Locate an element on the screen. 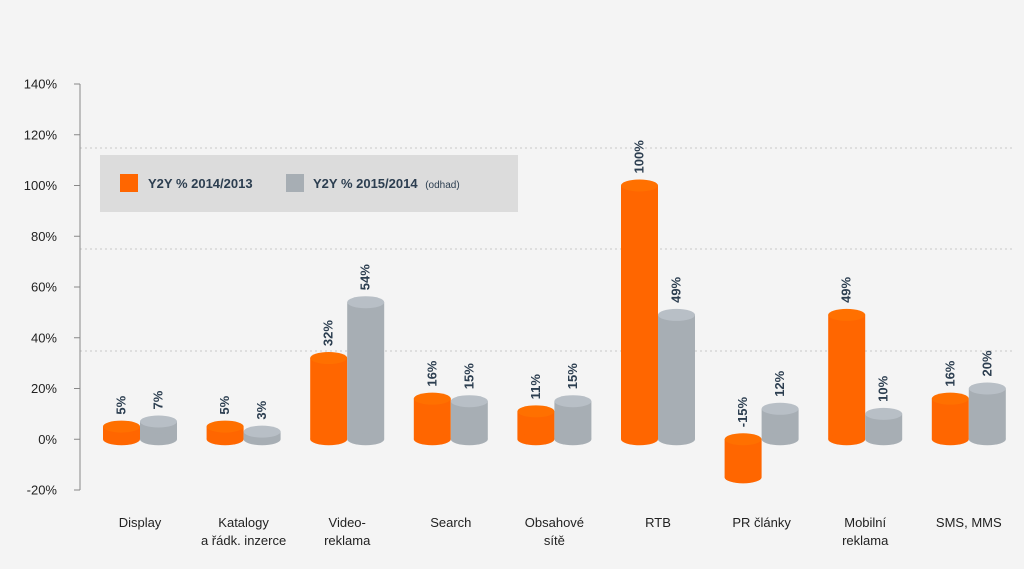  category-label: Search is located at coordinates (450, 522).